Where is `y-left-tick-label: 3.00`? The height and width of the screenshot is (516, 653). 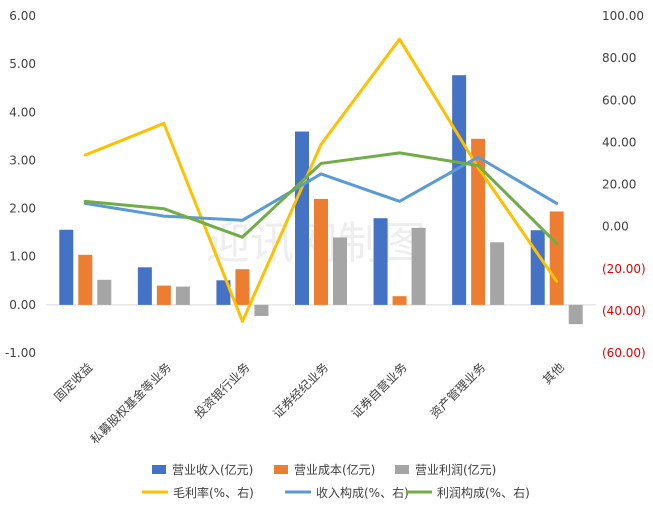
y-left-tick-label: 3.00 is located at coordinates (22, 160).